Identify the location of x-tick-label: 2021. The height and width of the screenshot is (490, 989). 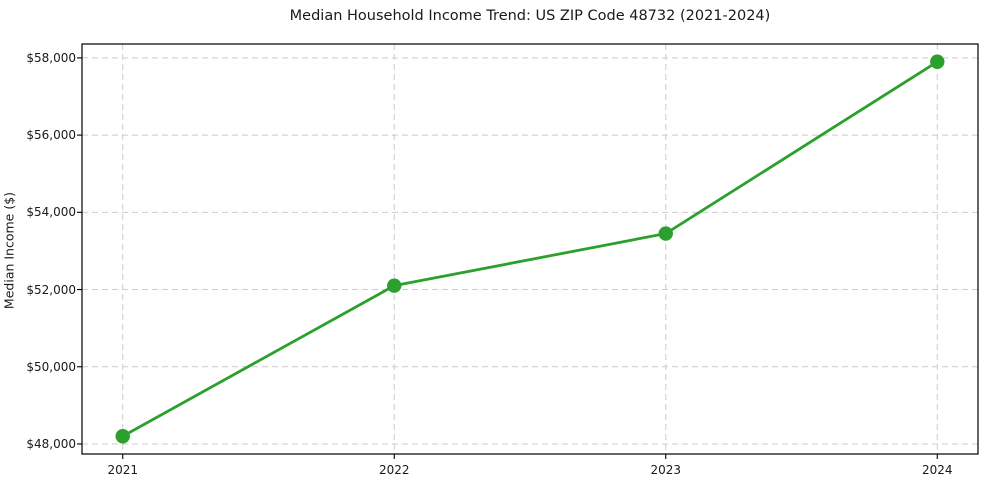
(122, 470).